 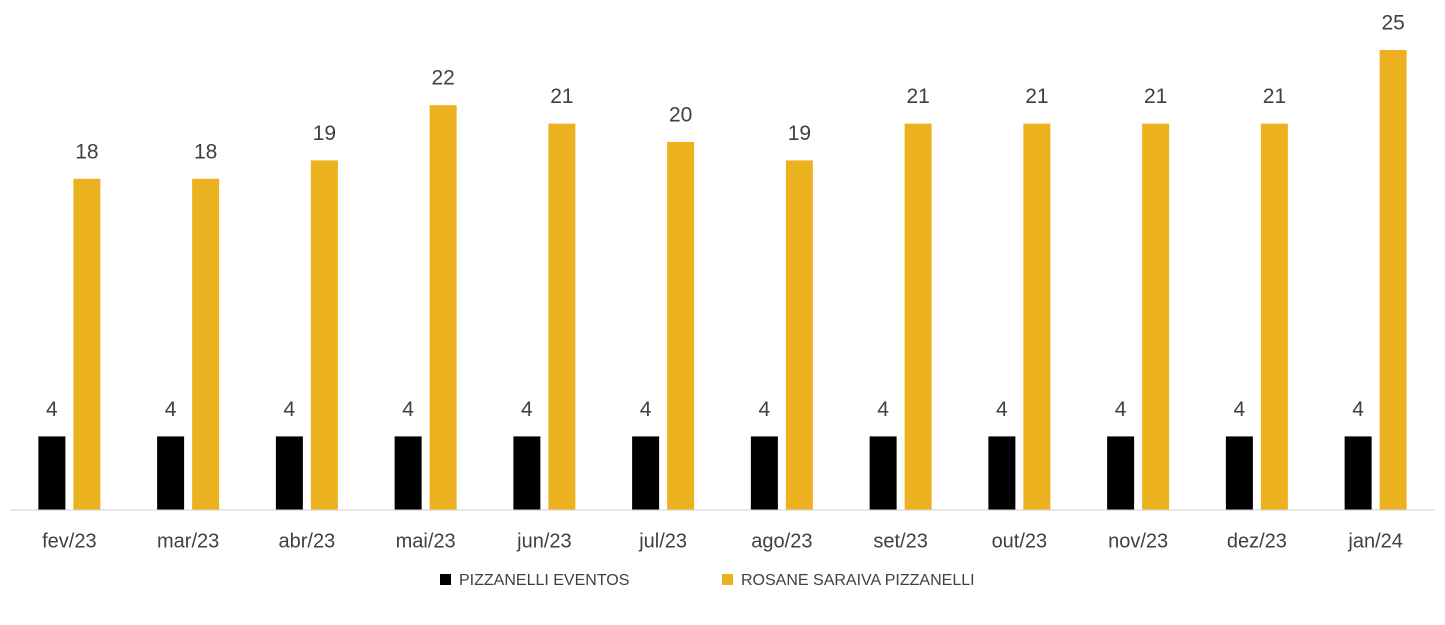 I want to click on x-tick-label: jul/23, so click(x=662, y=541).